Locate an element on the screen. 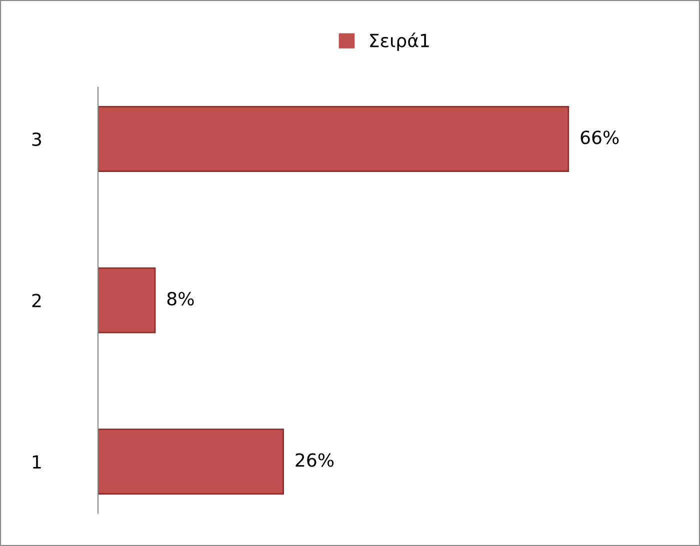 The image size is (700, 546). data-label: 66% is located at coordinates (599, 137).